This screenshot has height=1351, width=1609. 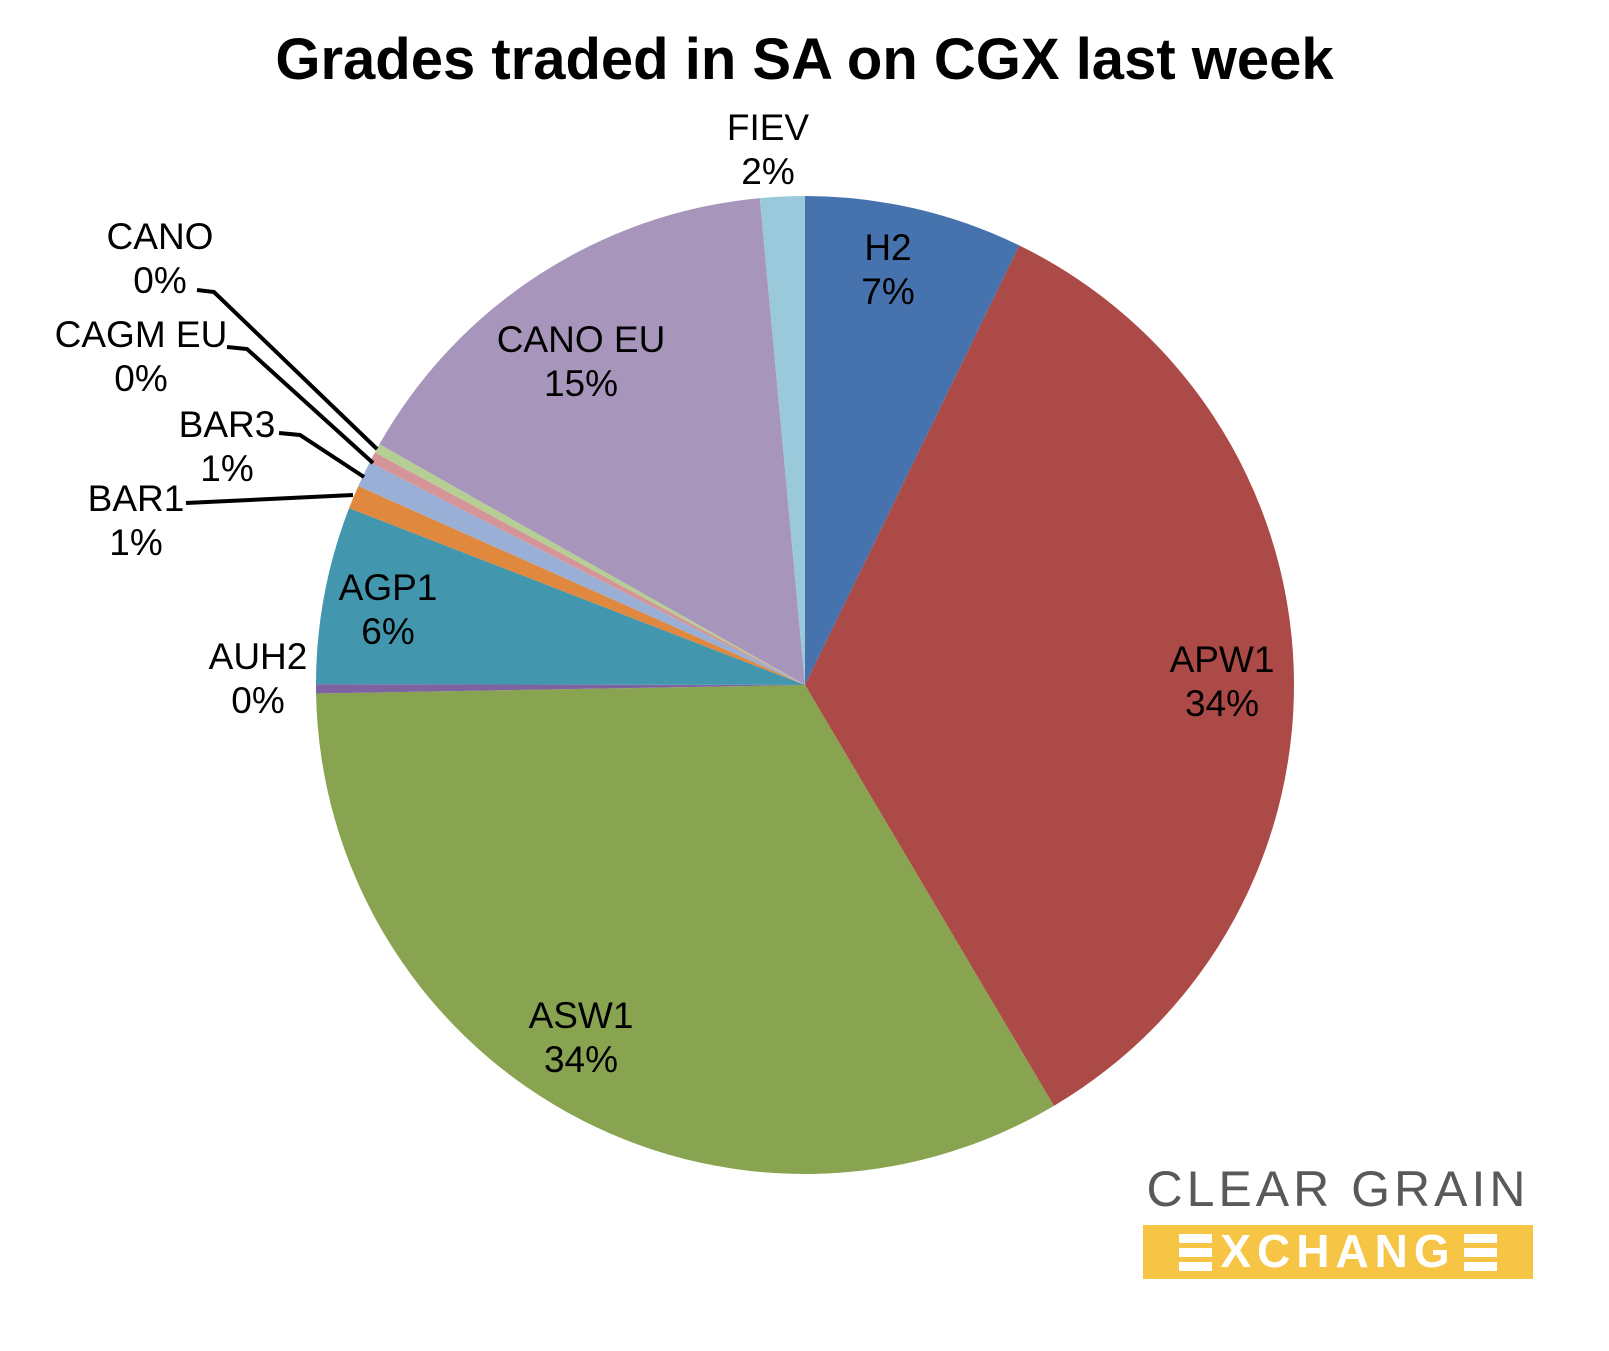 What do you see at coordinates (1222, 681) in the screenshot?
I see `label-apw1: APW1 34%` at bounding box center [1222, 681].